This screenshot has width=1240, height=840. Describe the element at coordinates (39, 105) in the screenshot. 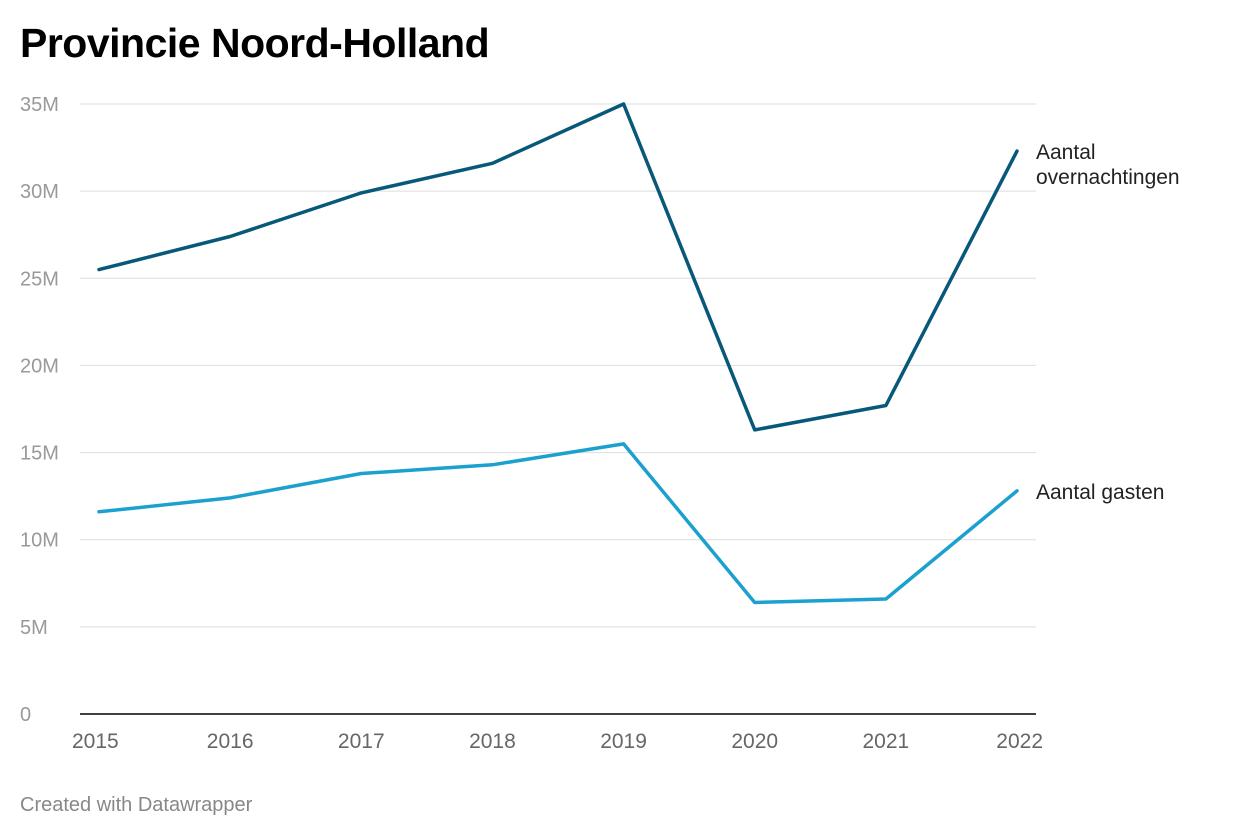

I see `y-tick-label: 35M` at that location.